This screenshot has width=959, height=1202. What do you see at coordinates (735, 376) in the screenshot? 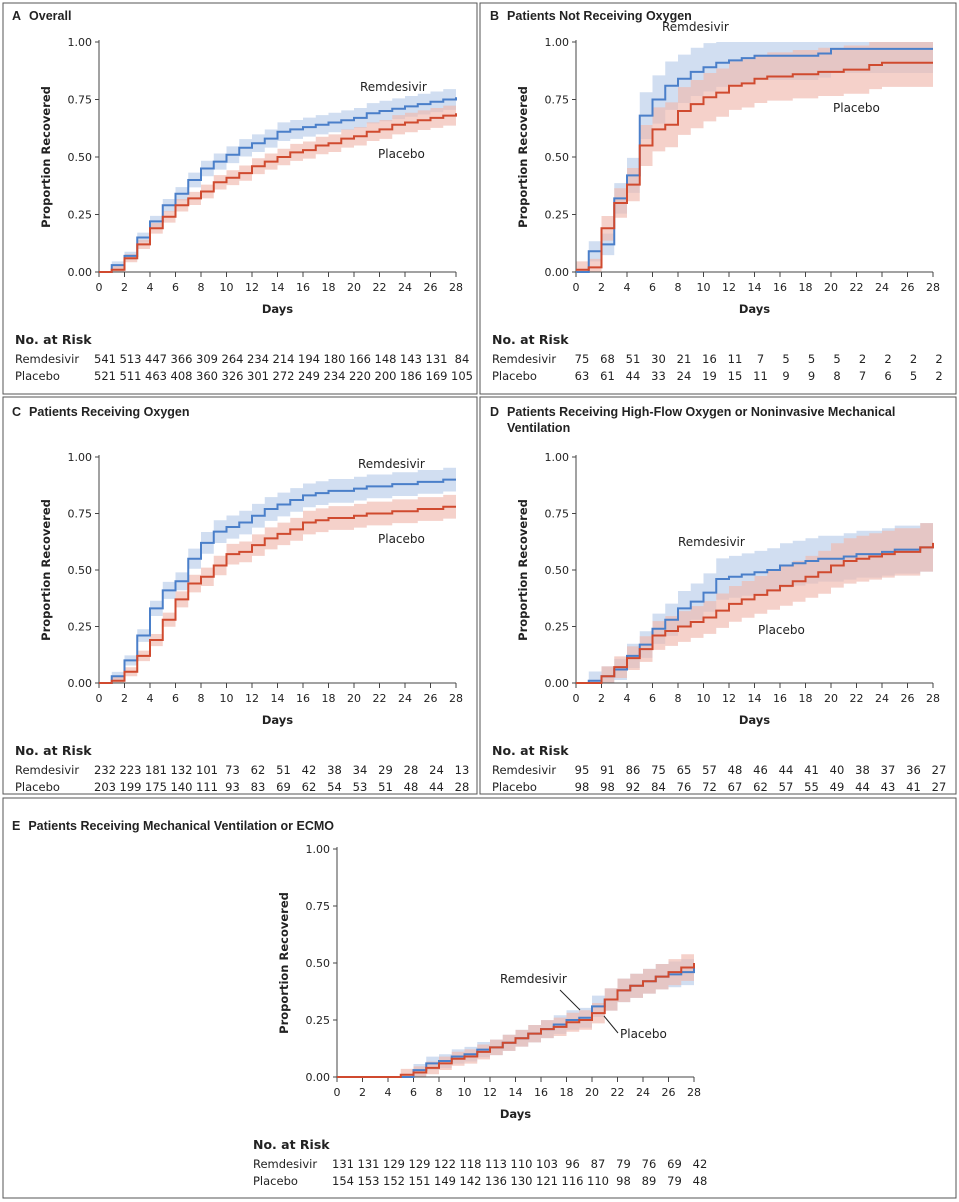
I see `risk-count: 15` at bounding box center [735, 376].